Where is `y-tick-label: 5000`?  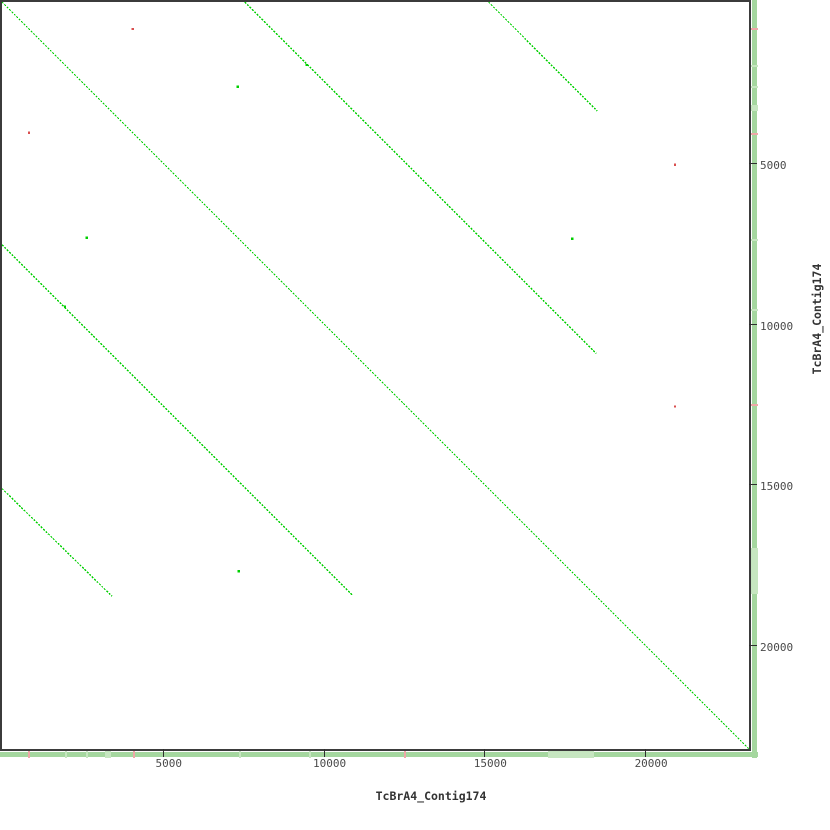 y-tick-label: 5000 is located at coordinates (773, 165).